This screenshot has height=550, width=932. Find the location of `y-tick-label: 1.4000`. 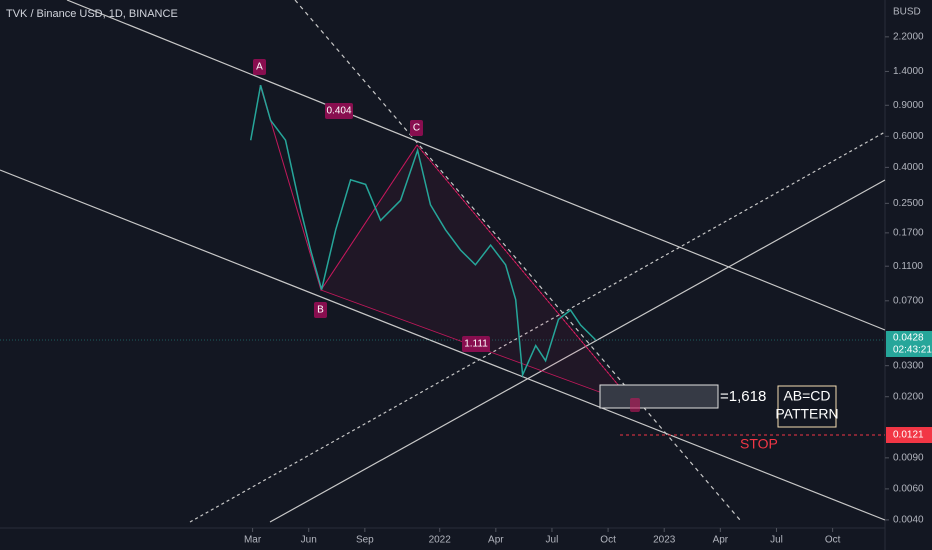

y-tick-label: 1.4000 is located at coordinates (908, 71).